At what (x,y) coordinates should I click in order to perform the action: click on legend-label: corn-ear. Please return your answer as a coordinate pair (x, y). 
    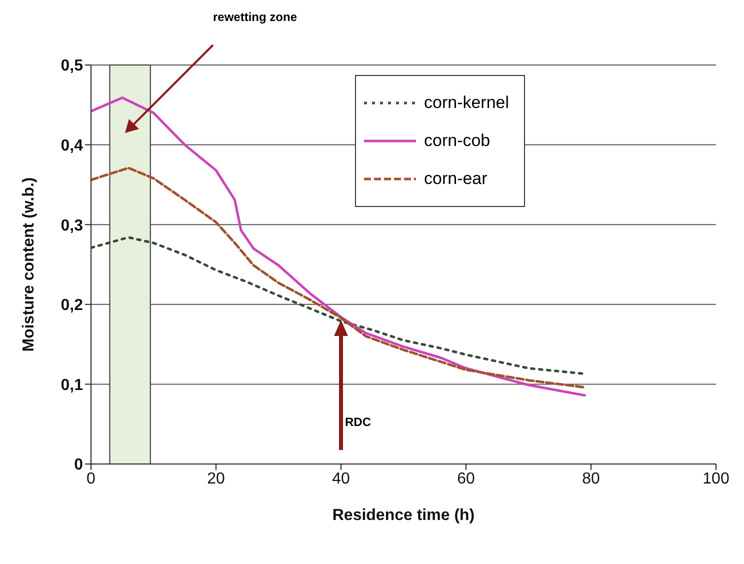
    Looking at the image, I should click on (456, 179).